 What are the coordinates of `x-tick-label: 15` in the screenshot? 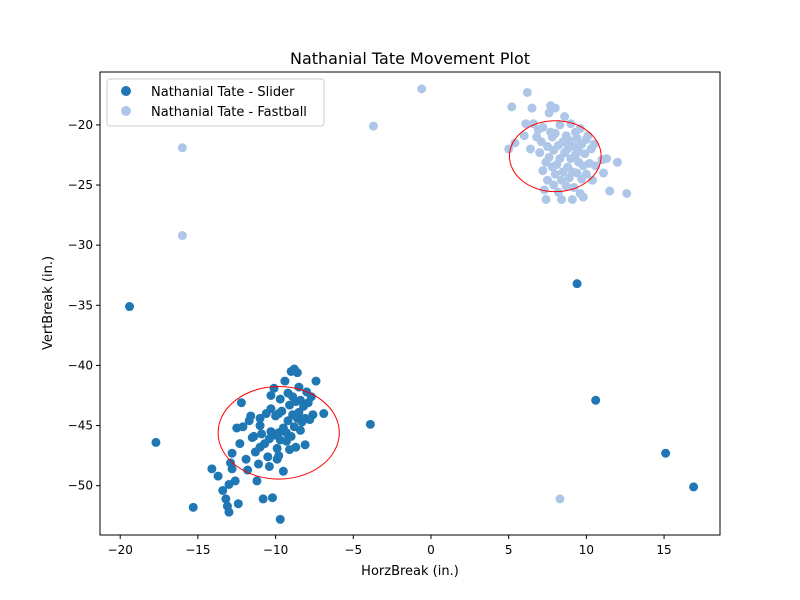 It's located at (663, 550).